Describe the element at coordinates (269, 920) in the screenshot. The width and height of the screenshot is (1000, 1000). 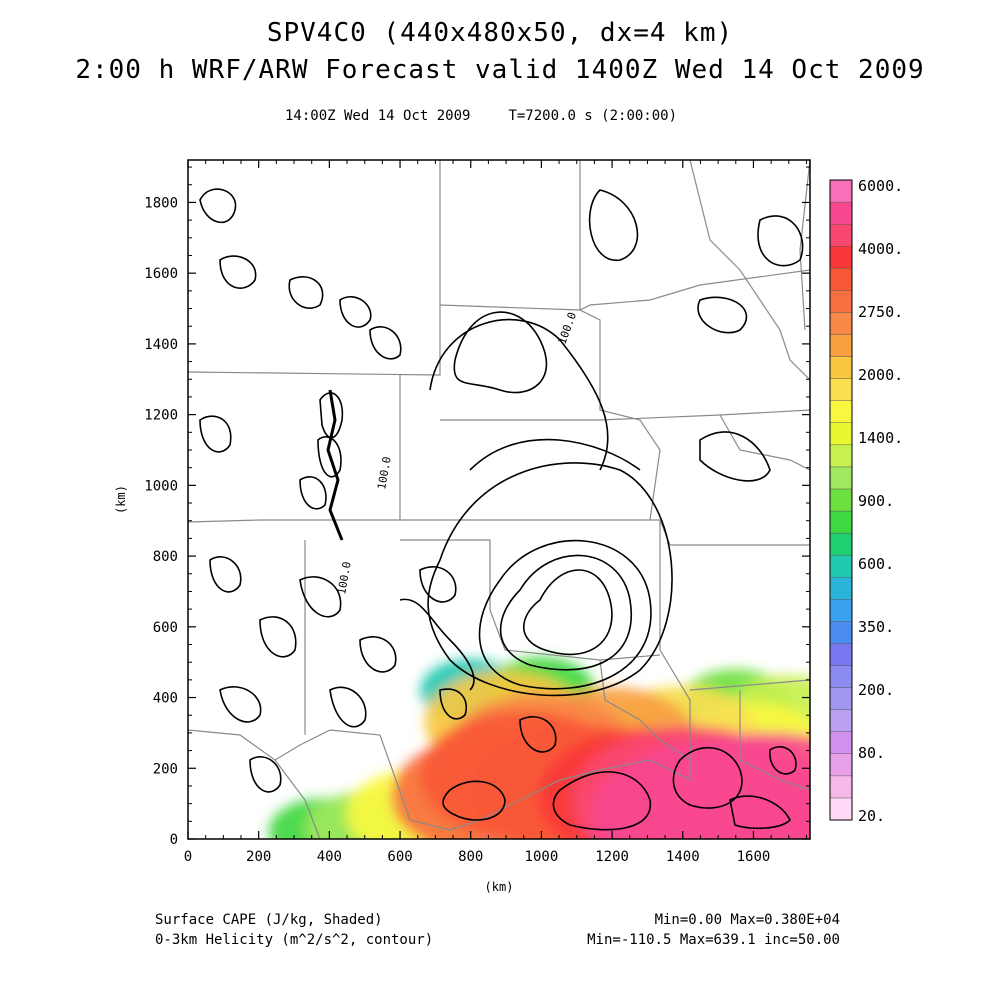
I see `field1-label: Surface CAPE (J/kg, Shaded)` at that location.